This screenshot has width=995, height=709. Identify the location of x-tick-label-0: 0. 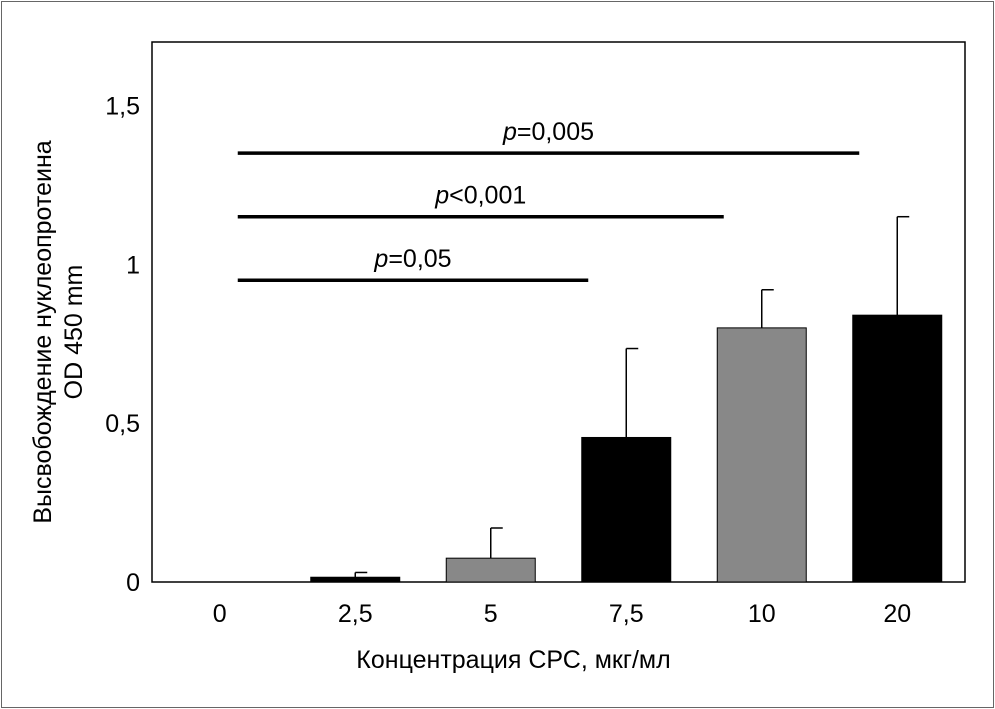
(220, 614).